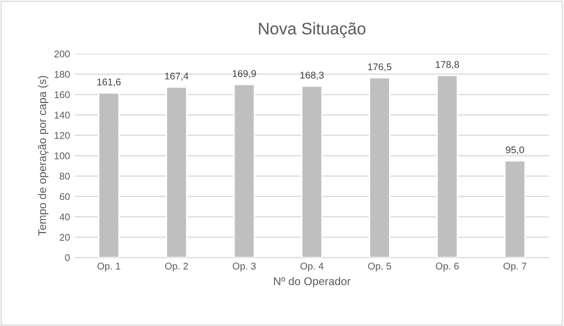  I want to click on y-tick-label: 80, so click(65, 176).